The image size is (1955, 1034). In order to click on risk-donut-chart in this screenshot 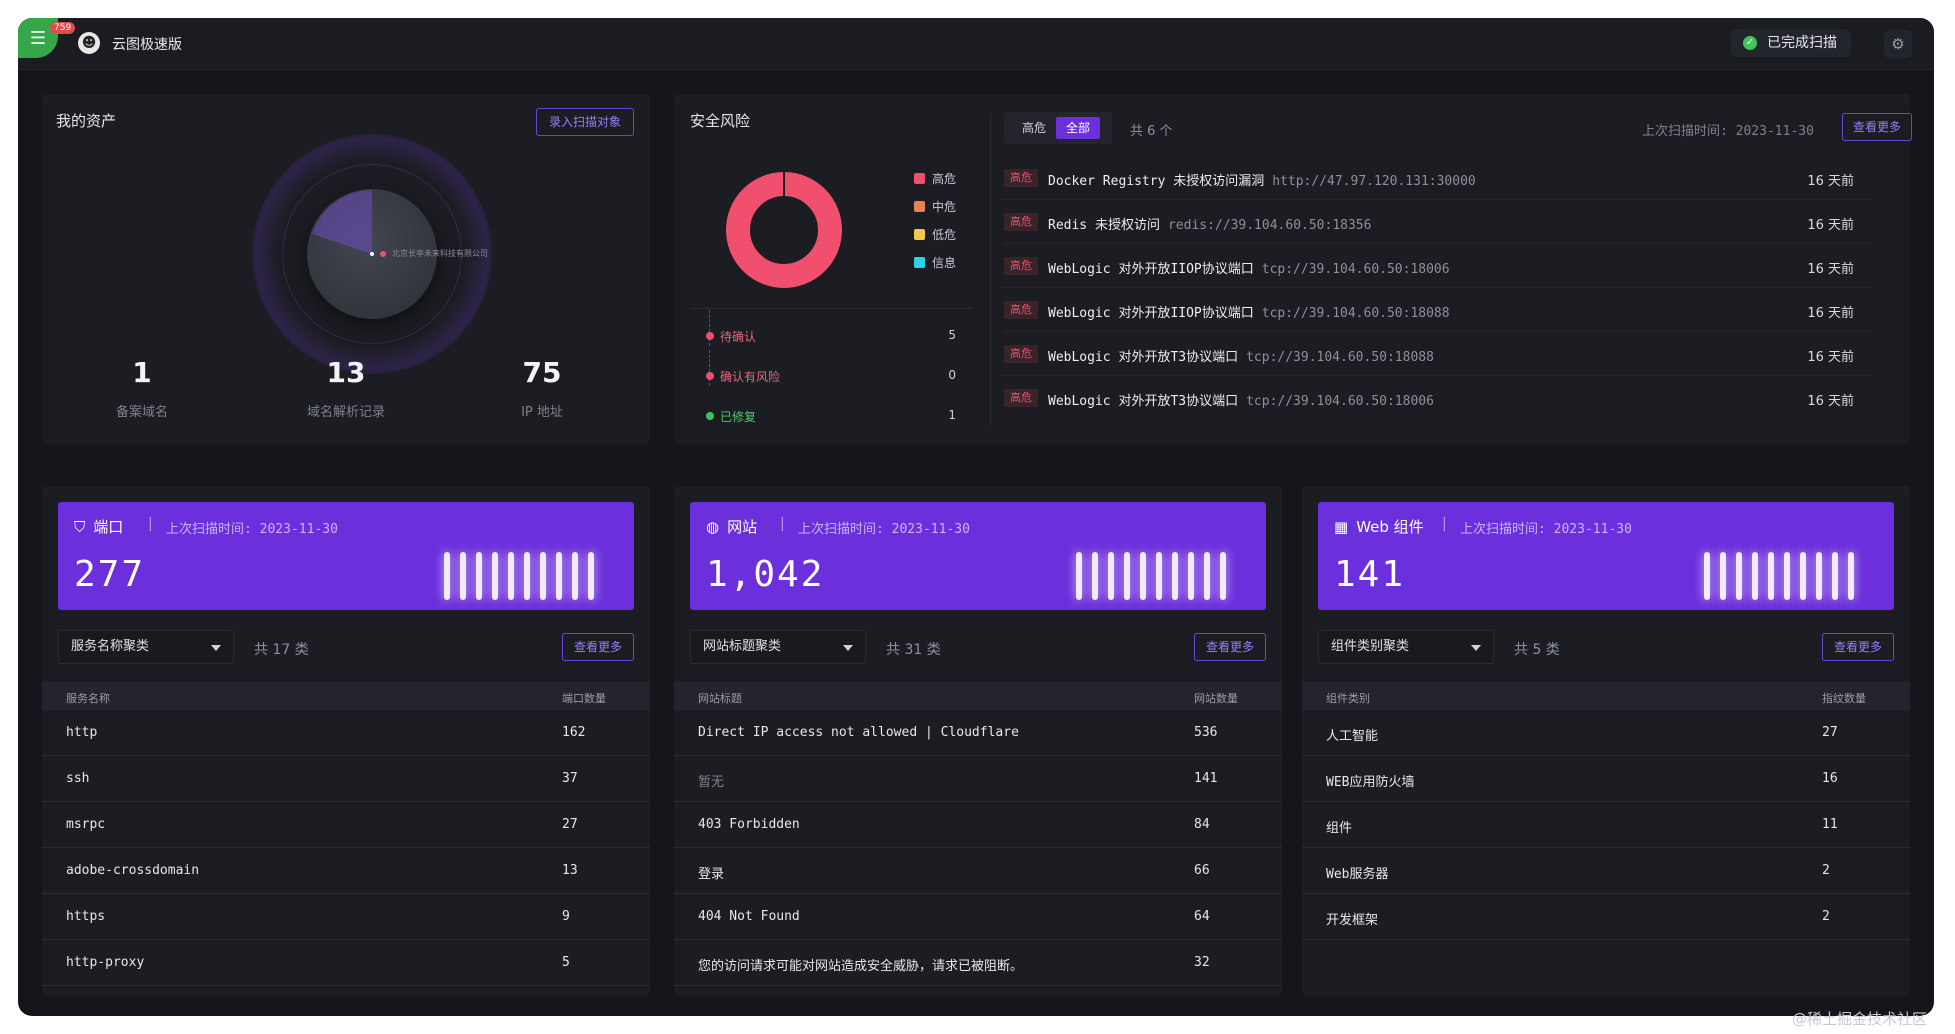, I will do `click(784, 230)`.